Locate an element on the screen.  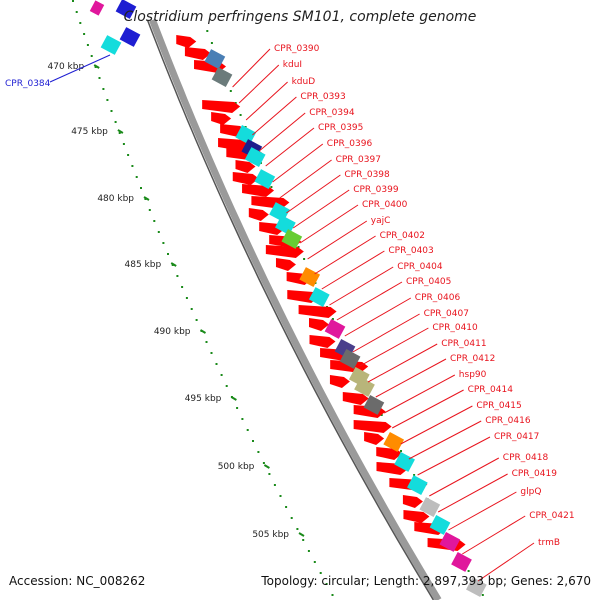
gene-label: CPR_0414 is located at coordinates (491, 390).